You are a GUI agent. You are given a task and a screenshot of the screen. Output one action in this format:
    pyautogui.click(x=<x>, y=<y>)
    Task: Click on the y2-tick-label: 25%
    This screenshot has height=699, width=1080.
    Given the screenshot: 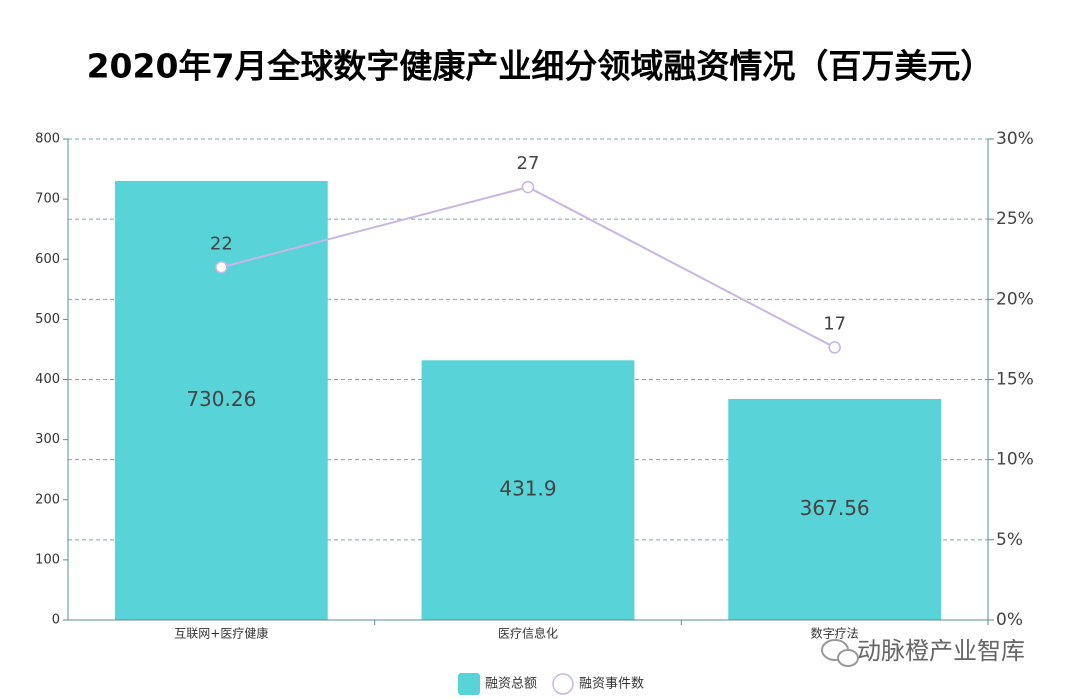 What is the action you would take?
    pyautogui.click(x=1015, y=219)
    